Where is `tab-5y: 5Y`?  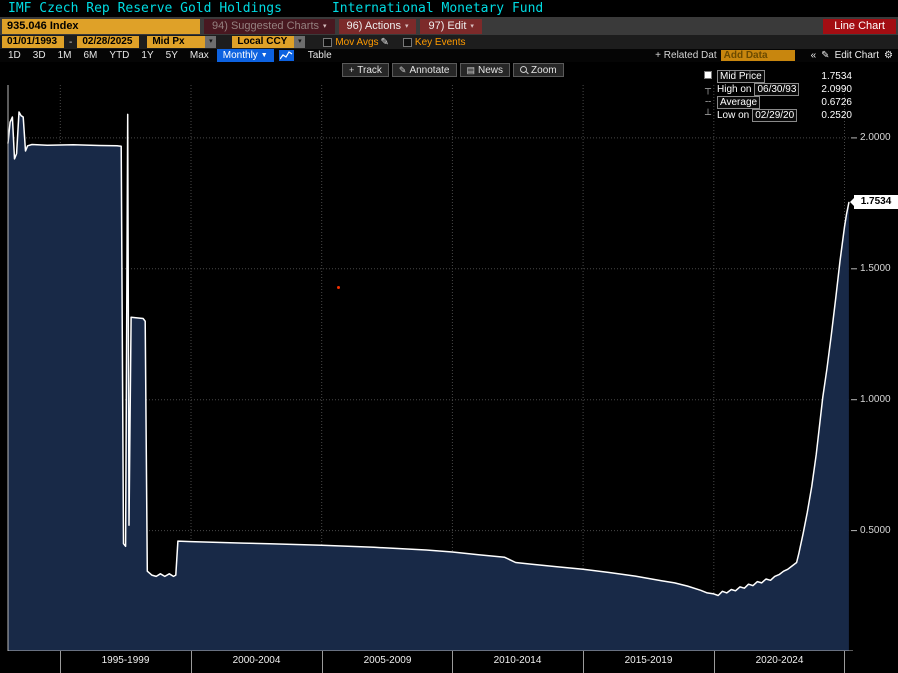
tab-5y: 5Y is located at coordinates (171, 55).